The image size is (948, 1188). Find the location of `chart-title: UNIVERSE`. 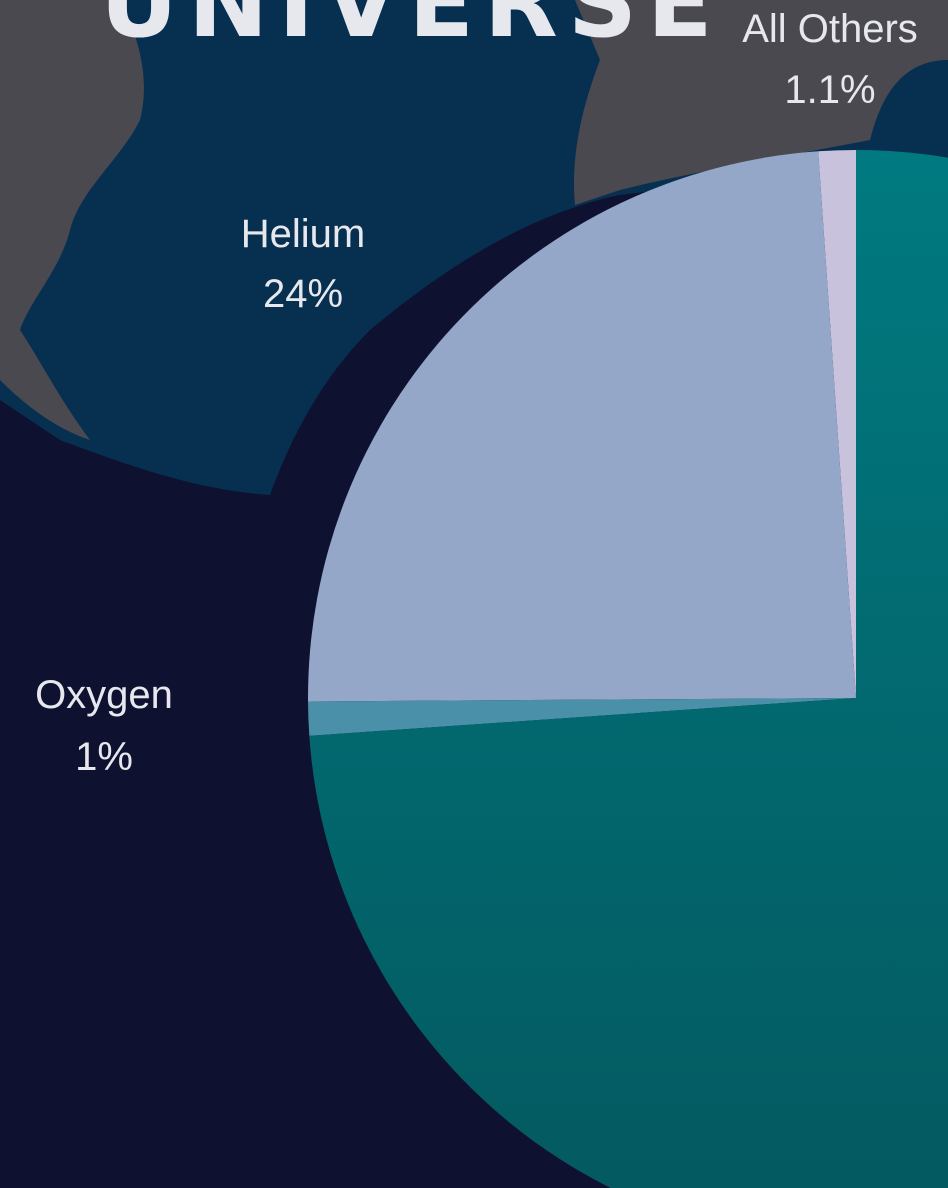

chart-title: UNIVERSE is located at coordinates (411, 29).